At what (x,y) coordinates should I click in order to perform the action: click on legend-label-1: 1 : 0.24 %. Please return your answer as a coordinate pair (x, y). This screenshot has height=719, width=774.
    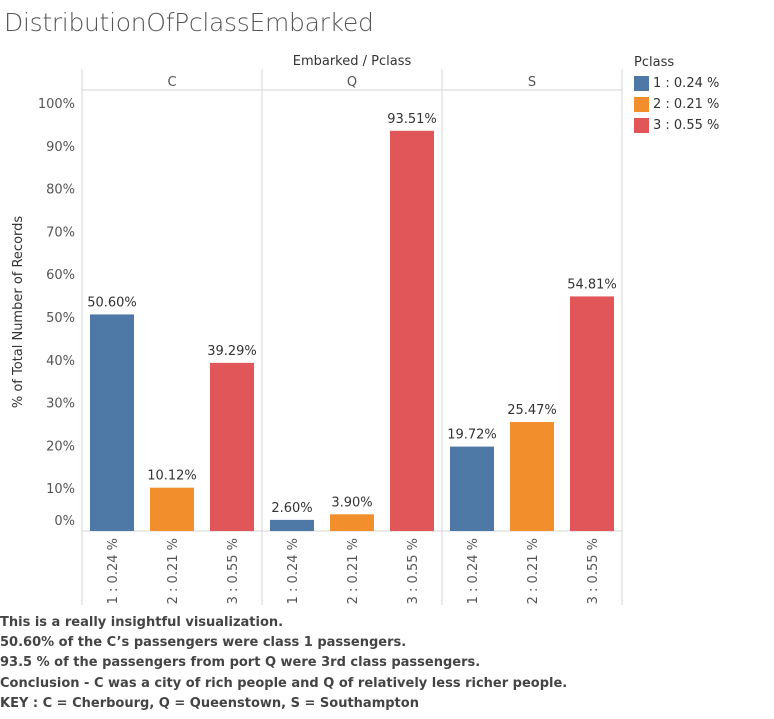
    Looking at the image, I should click on (686, 83).